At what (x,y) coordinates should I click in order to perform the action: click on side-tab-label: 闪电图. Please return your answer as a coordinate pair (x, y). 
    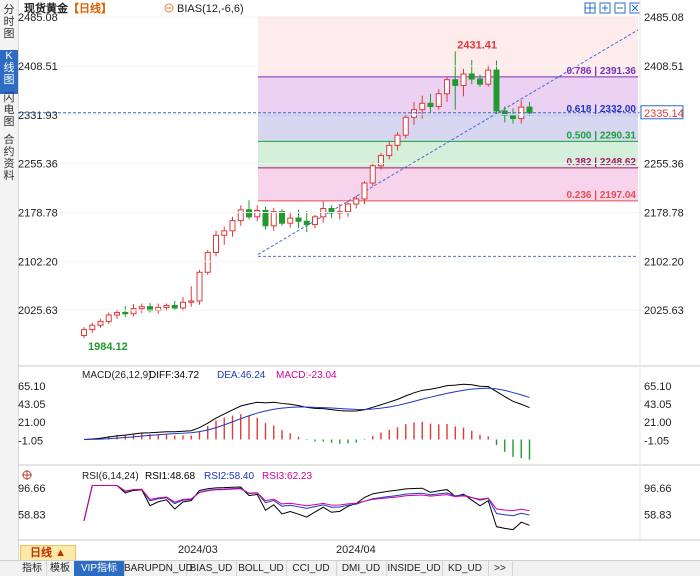
    Looking at the image, I should click on (9, 110).